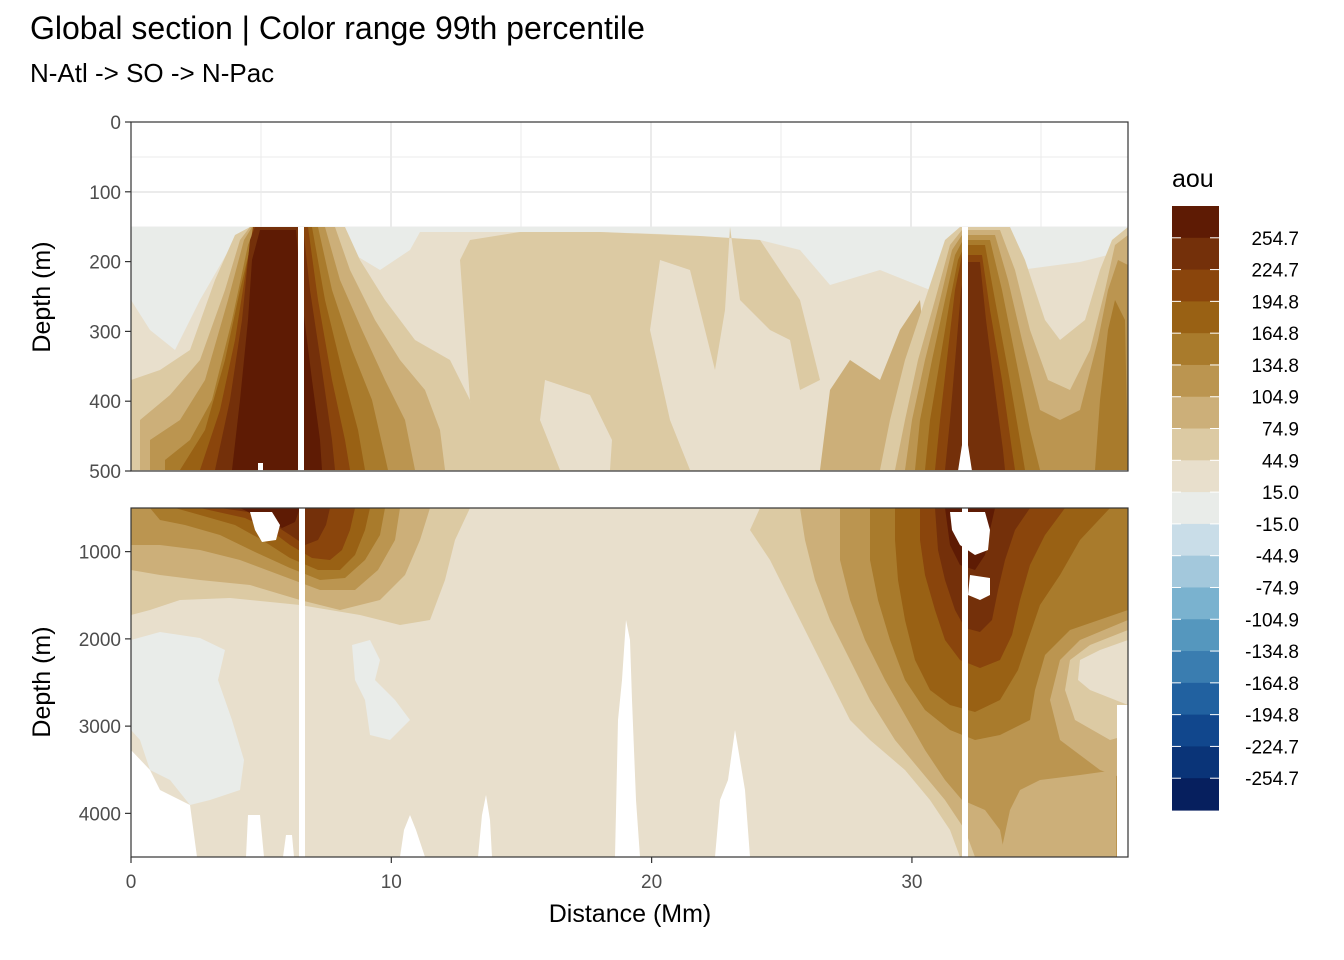 The image size is (1344, 960). What do you see at coordinates (105, 472) in the screenshot?
I see `y-tick-label-upper: 500` at bounding box center [105, 472].